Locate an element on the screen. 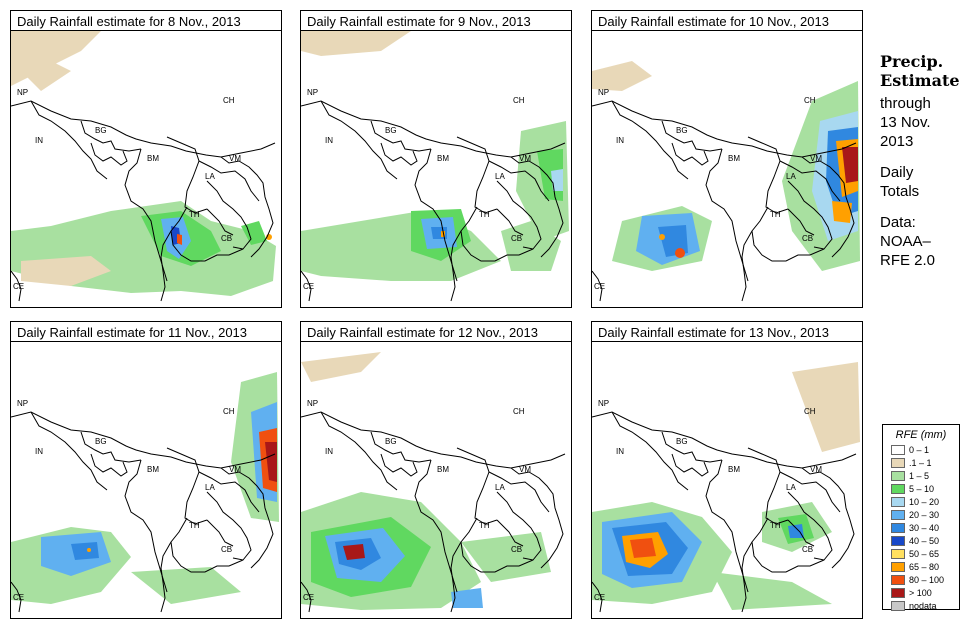 This screenshot has height=639, width=967. side-source-line2: RFE 2.0 is located at coordinates (908, 260).